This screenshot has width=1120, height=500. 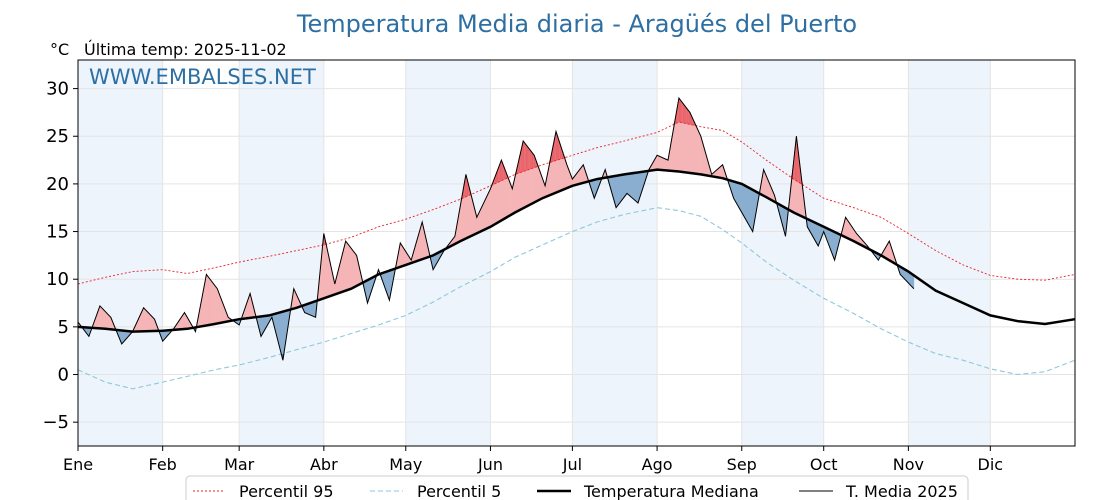 What do you see at coordinates (405, 464) in the screenshot?
I see `x-tick-label: May` at bounding box center [405, 464].